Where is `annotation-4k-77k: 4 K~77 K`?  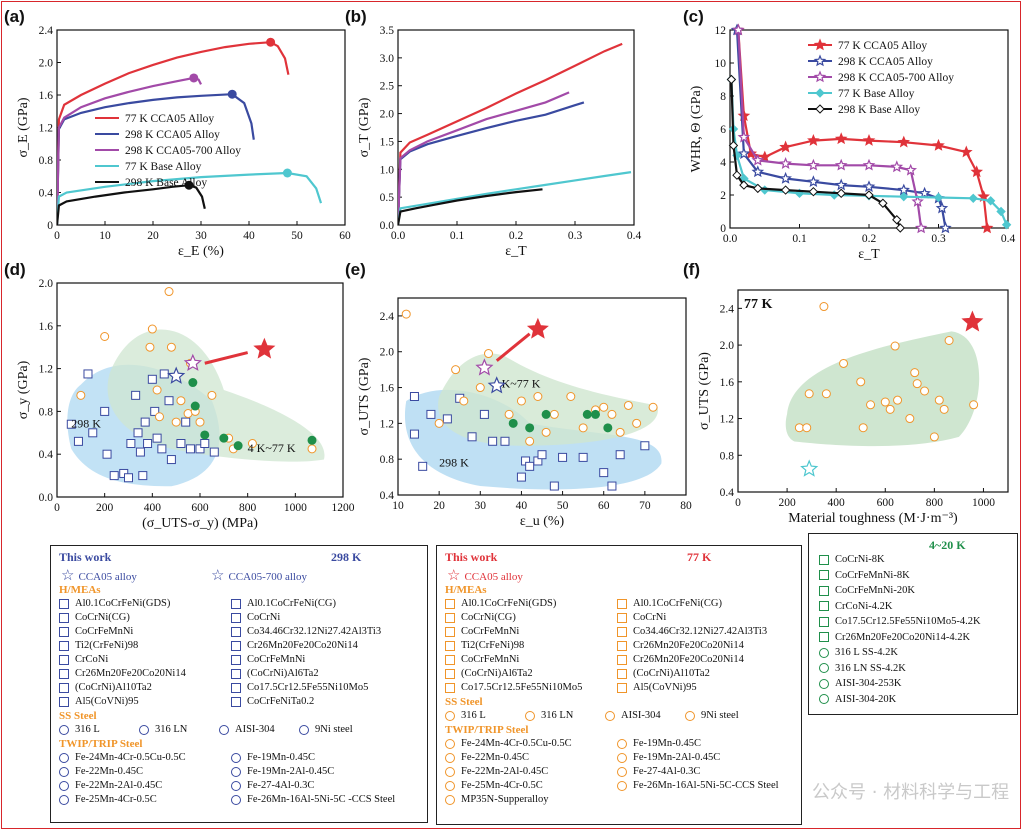 annotation-4k-77k: 4 K~77 K is located at coordinates (517, 384).